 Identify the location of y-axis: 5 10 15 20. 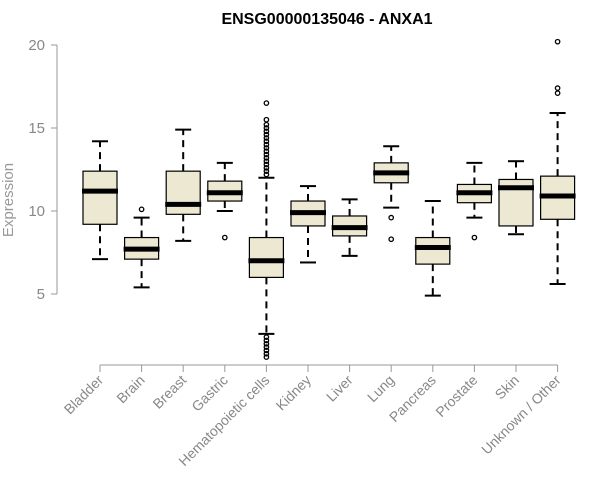
(43, 170).